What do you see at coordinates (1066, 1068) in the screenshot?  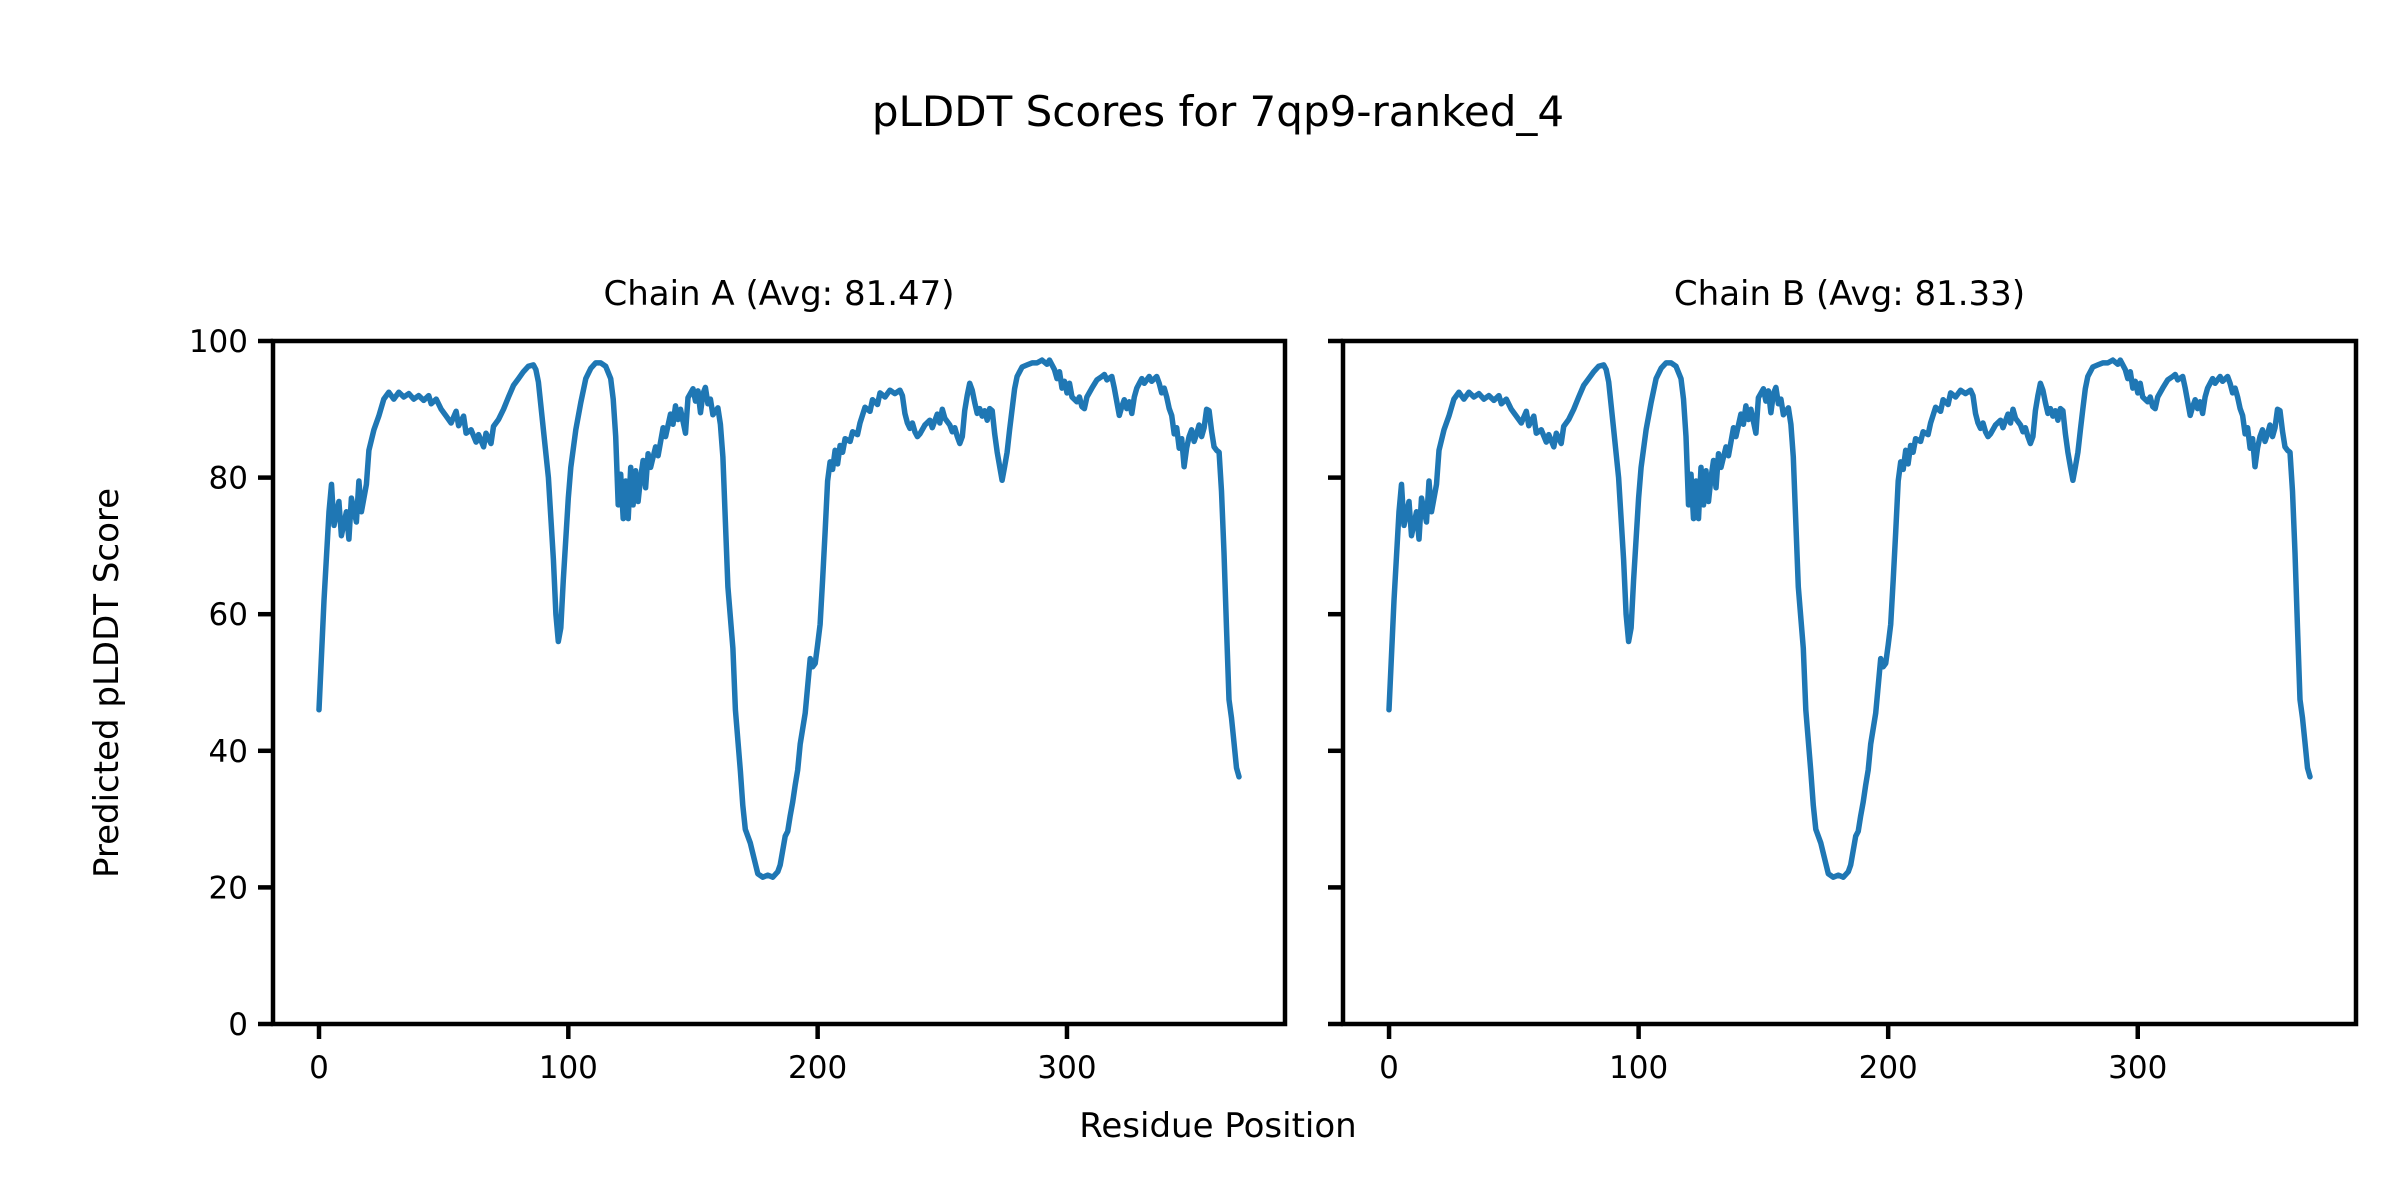 I see `x-tick-label-chain-a: 300` at bounding box center [1066, 1068].